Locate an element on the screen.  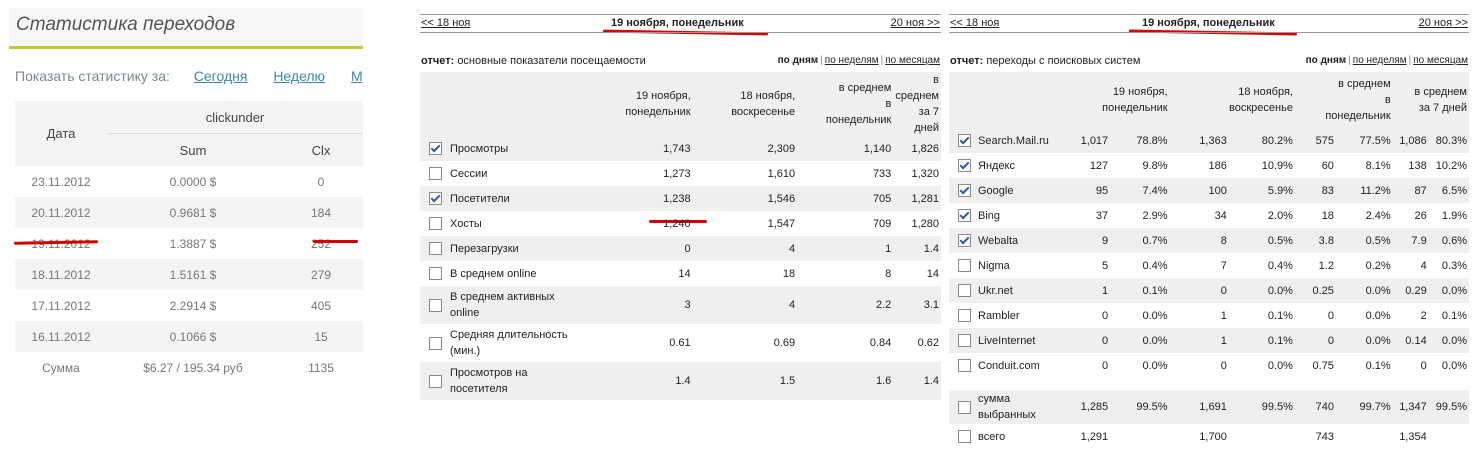
metric-label-cell: В среднем online is located at coordinates (508, 273).